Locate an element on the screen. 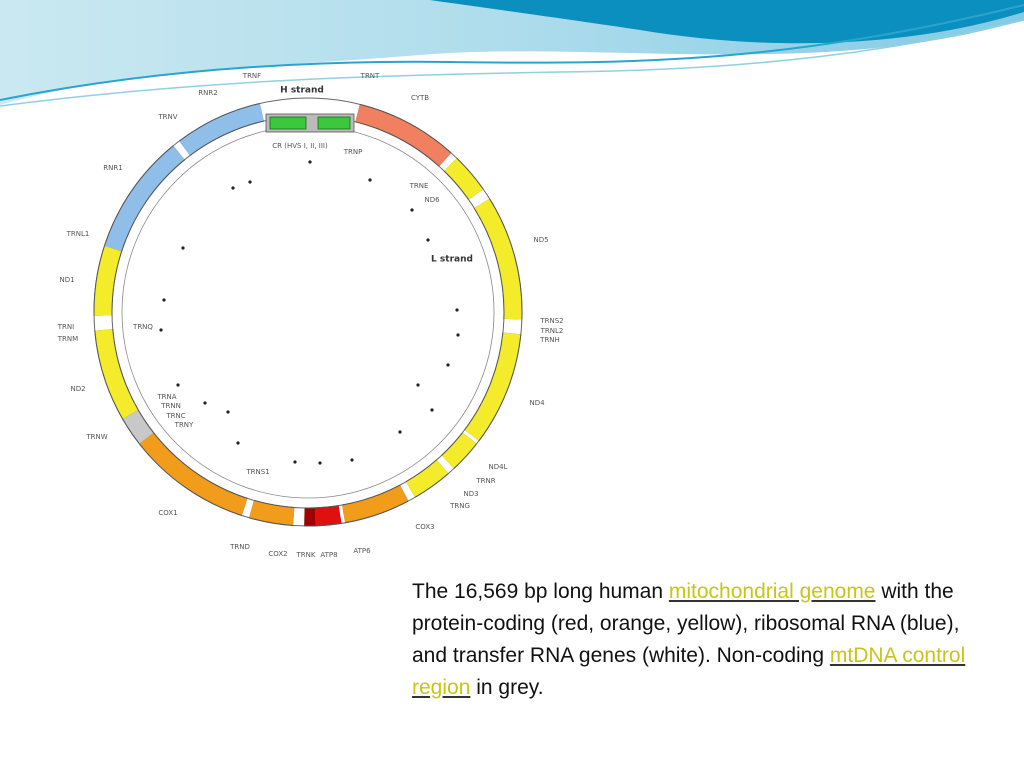 The width and height of the screenshot is (1024, 767). gene-label: CR (HVS I, II, III) is located at coordinates (300, 146).